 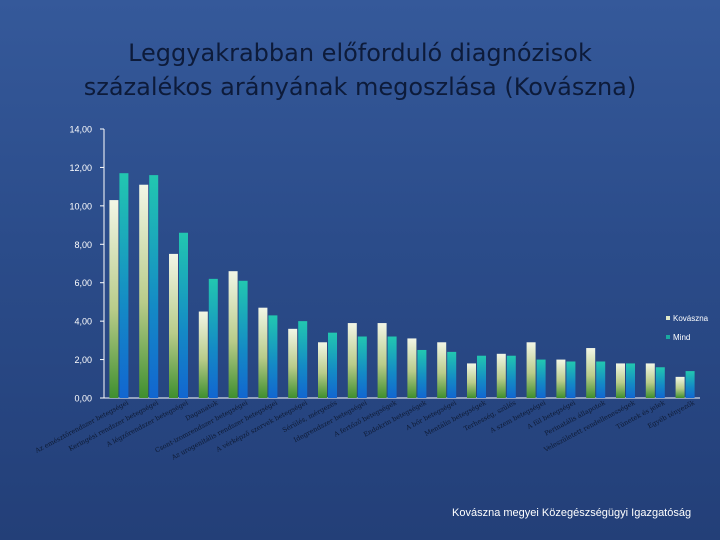 I want to click on y-tick-label: 14,00, so click(x=80, y=130).